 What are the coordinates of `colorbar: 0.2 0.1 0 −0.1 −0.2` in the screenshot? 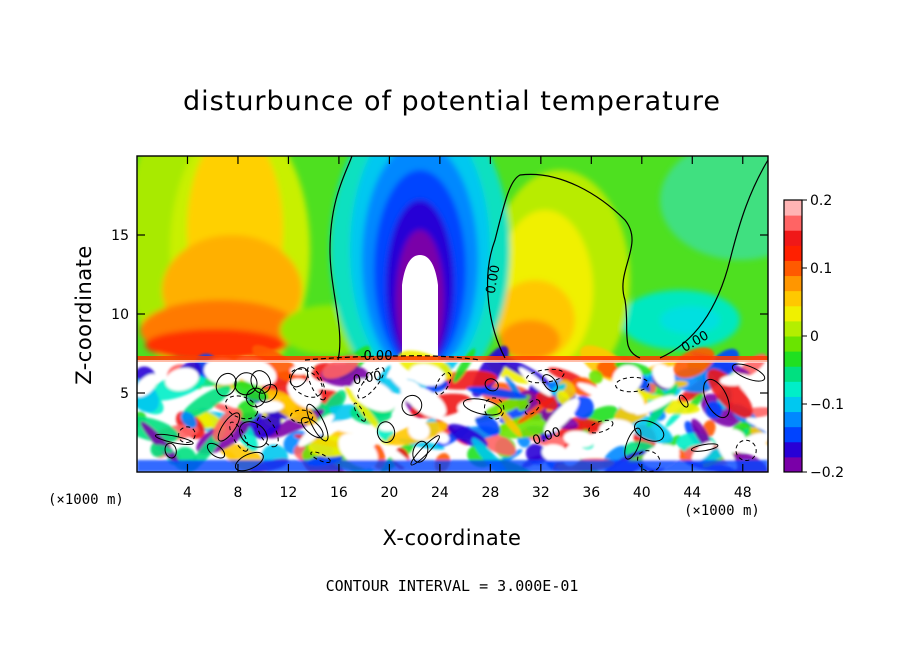 It's located at (813, 337).